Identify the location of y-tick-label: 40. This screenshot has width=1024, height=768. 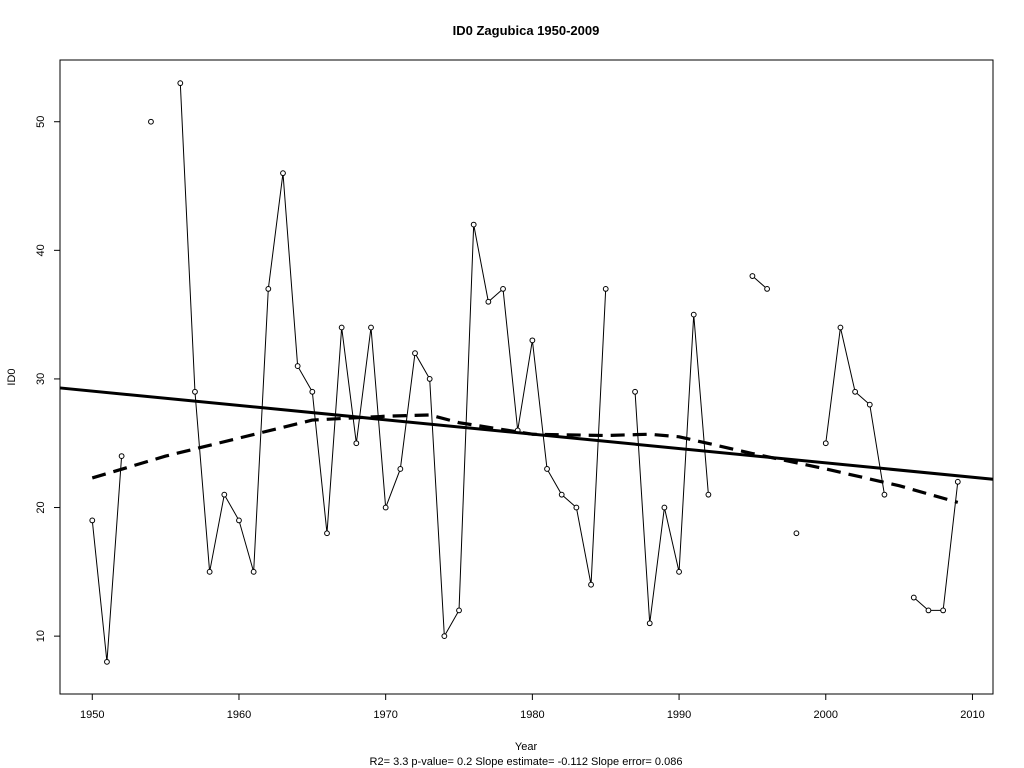
(41, 250).